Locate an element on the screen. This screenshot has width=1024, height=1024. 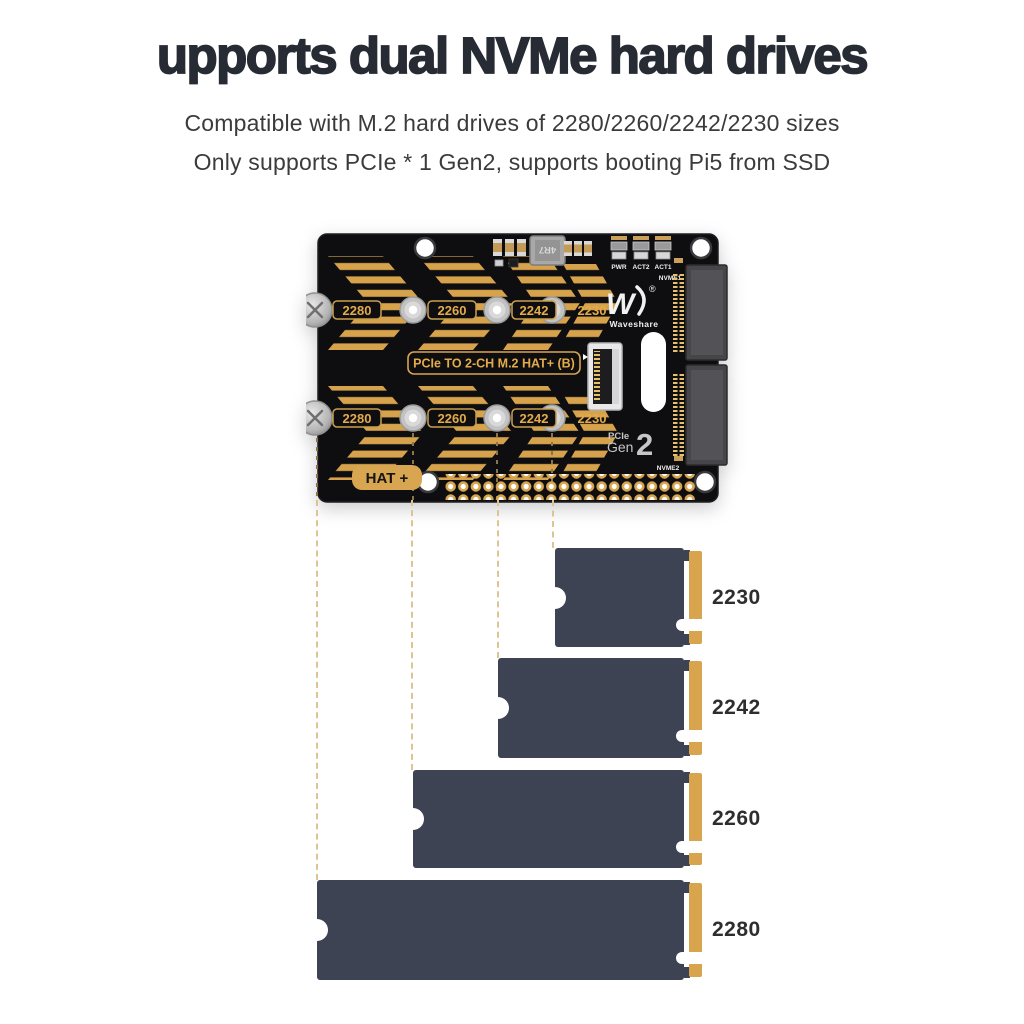
size-label-2280-top: 2280 is located at coordinates (357, 310).